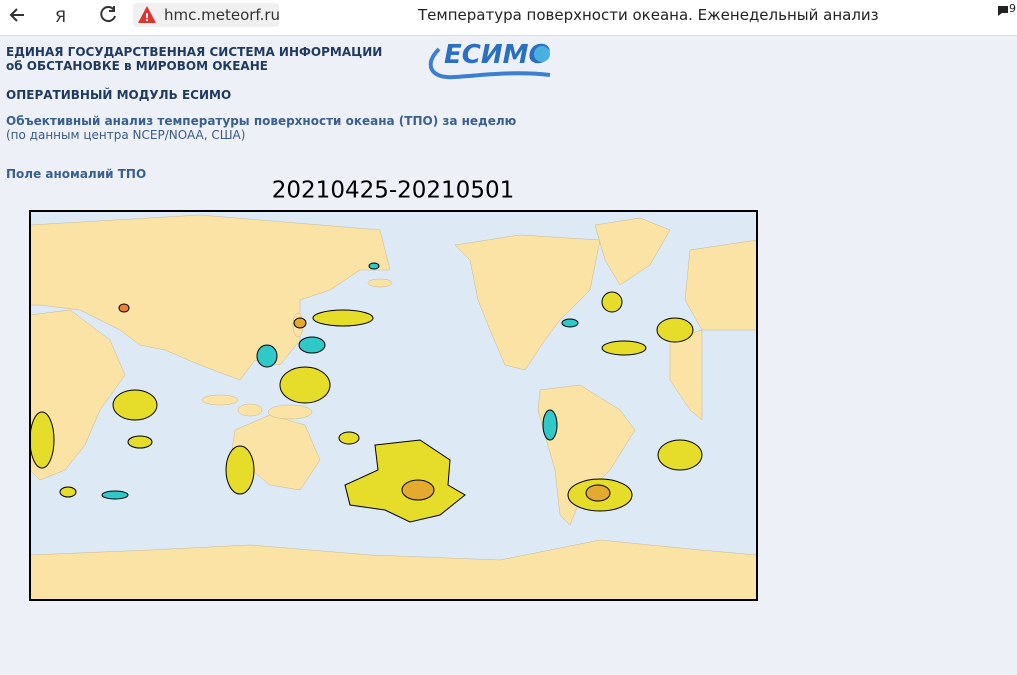 The image size is (1017, 675). Describe the element at coordinates (1003, 11) in the screenshot. I see `comment-icon` at that location.